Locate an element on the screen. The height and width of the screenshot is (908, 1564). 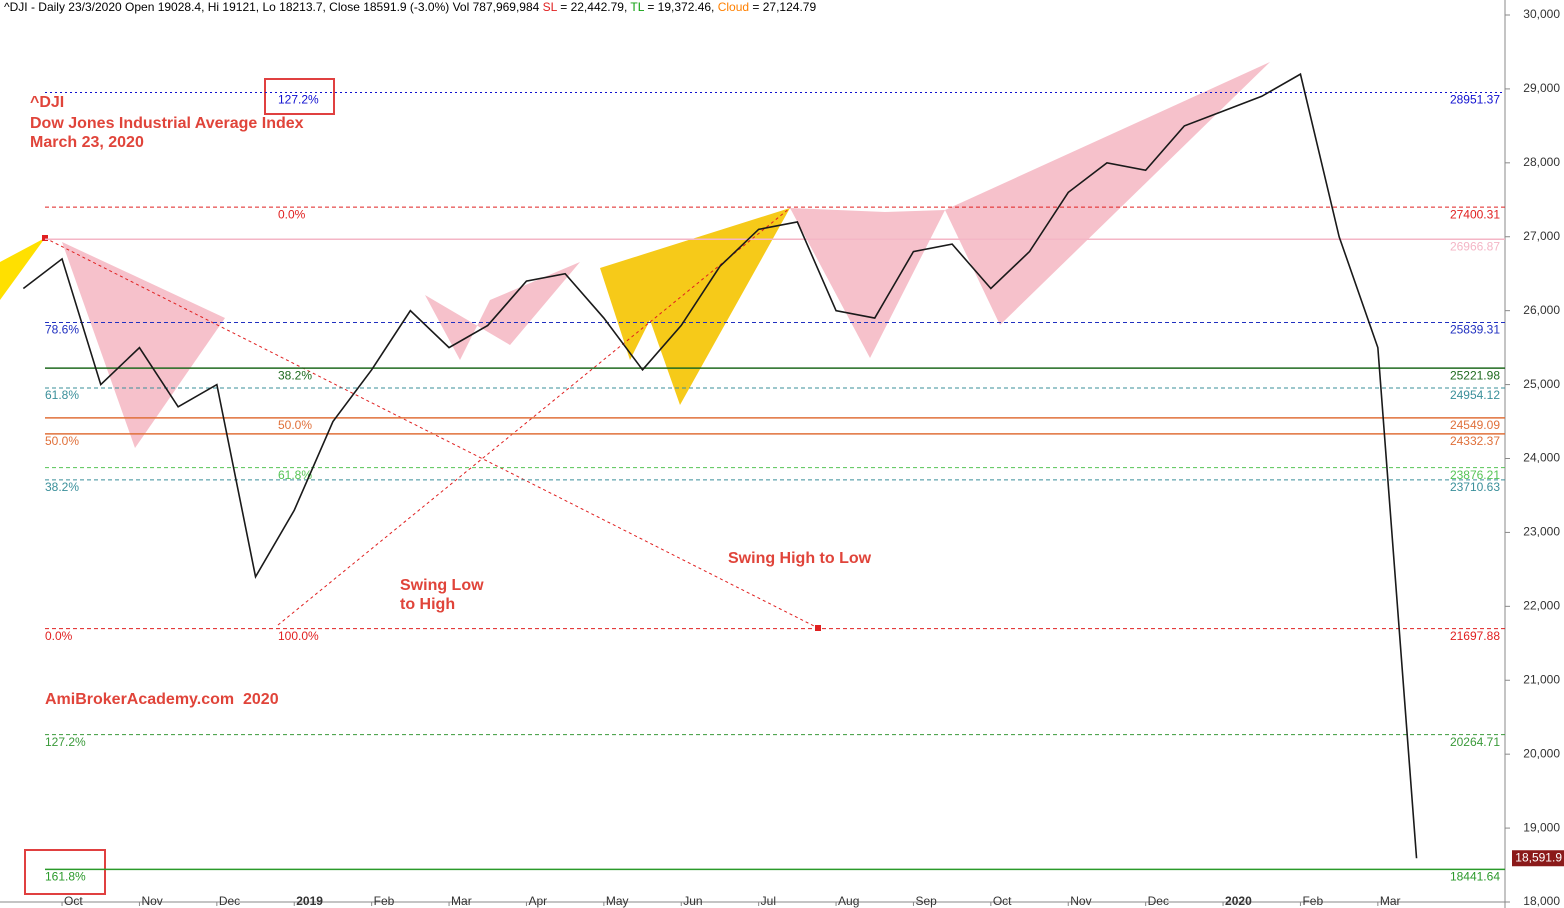
y-tick-label: 24,000 is located at coordinates (1541, 458).